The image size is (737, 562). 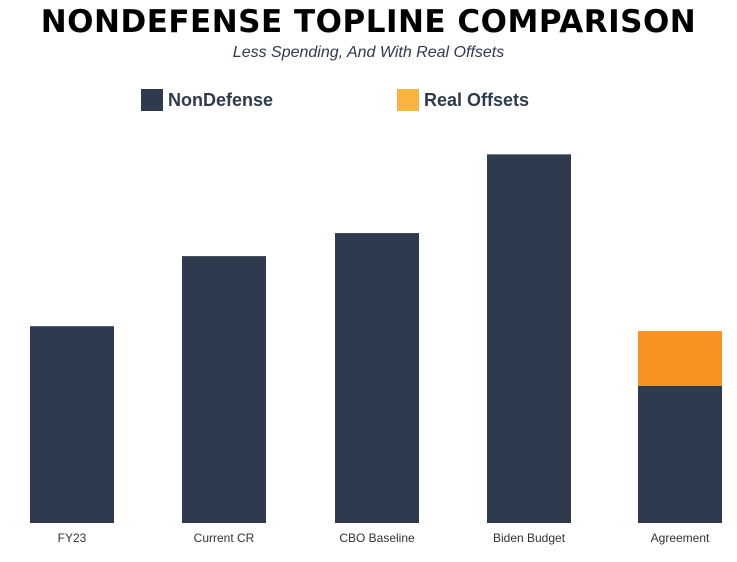 I want to click on legend-label-nondefense: NonDefense, so click(x=221, y=99).